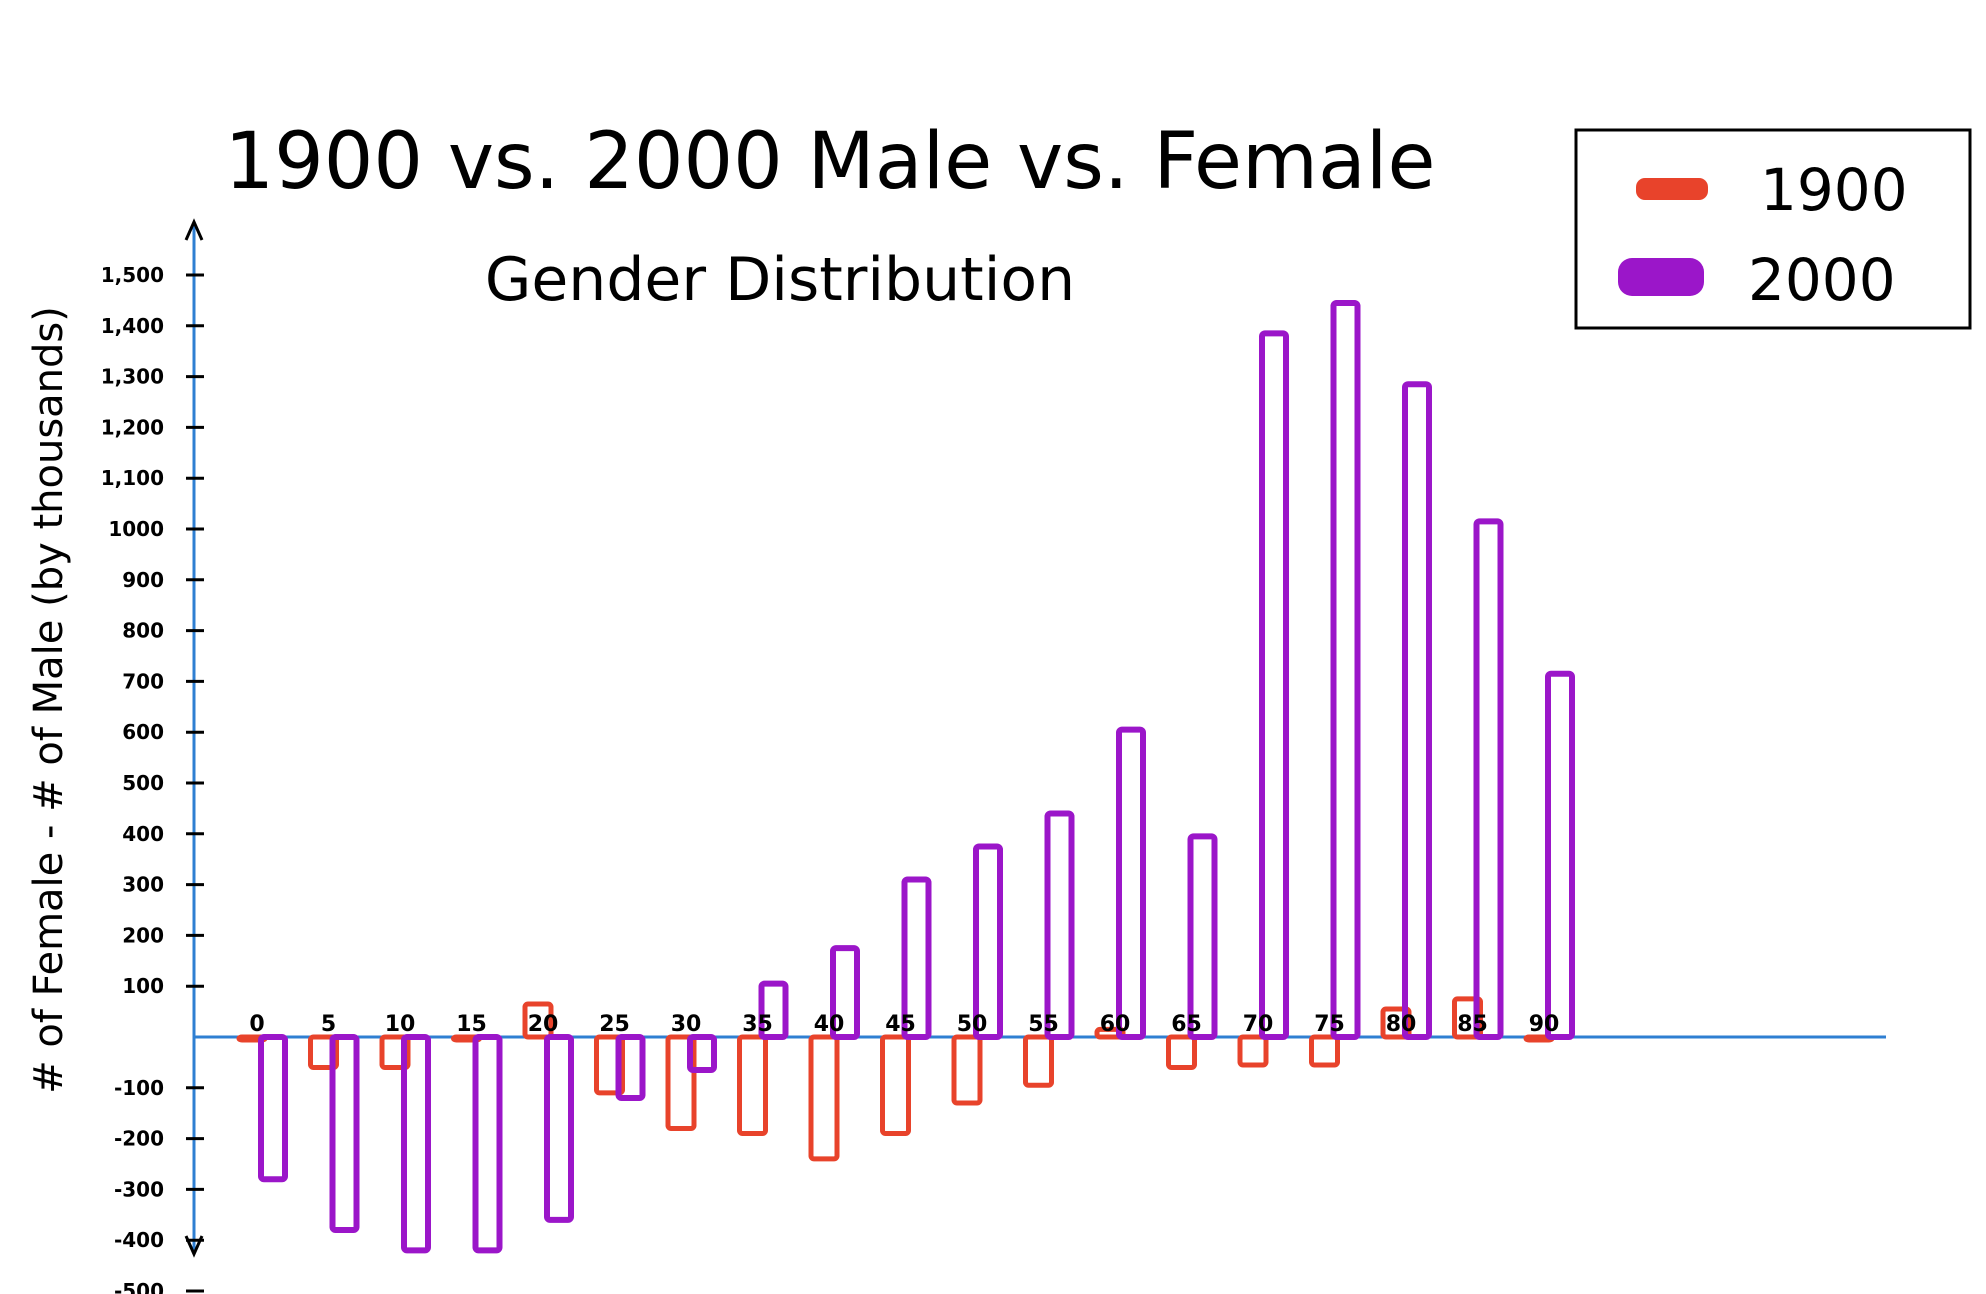  I want to click on y-tick-label: 900, so click(143, 580).